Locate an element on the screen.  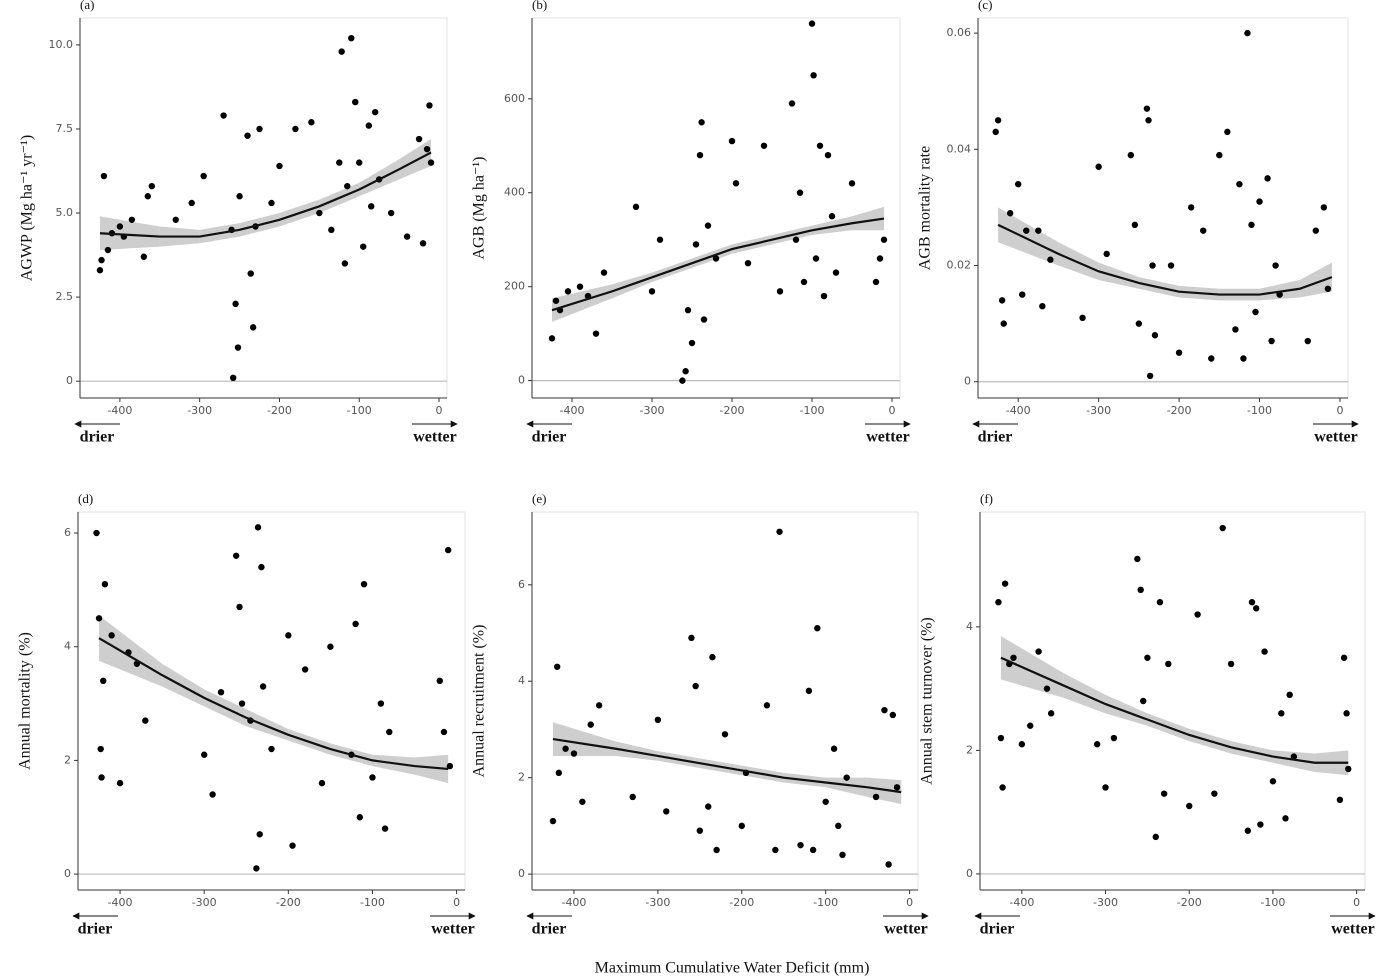
y-tick-label: 4 is located at coordinates (521, 680).